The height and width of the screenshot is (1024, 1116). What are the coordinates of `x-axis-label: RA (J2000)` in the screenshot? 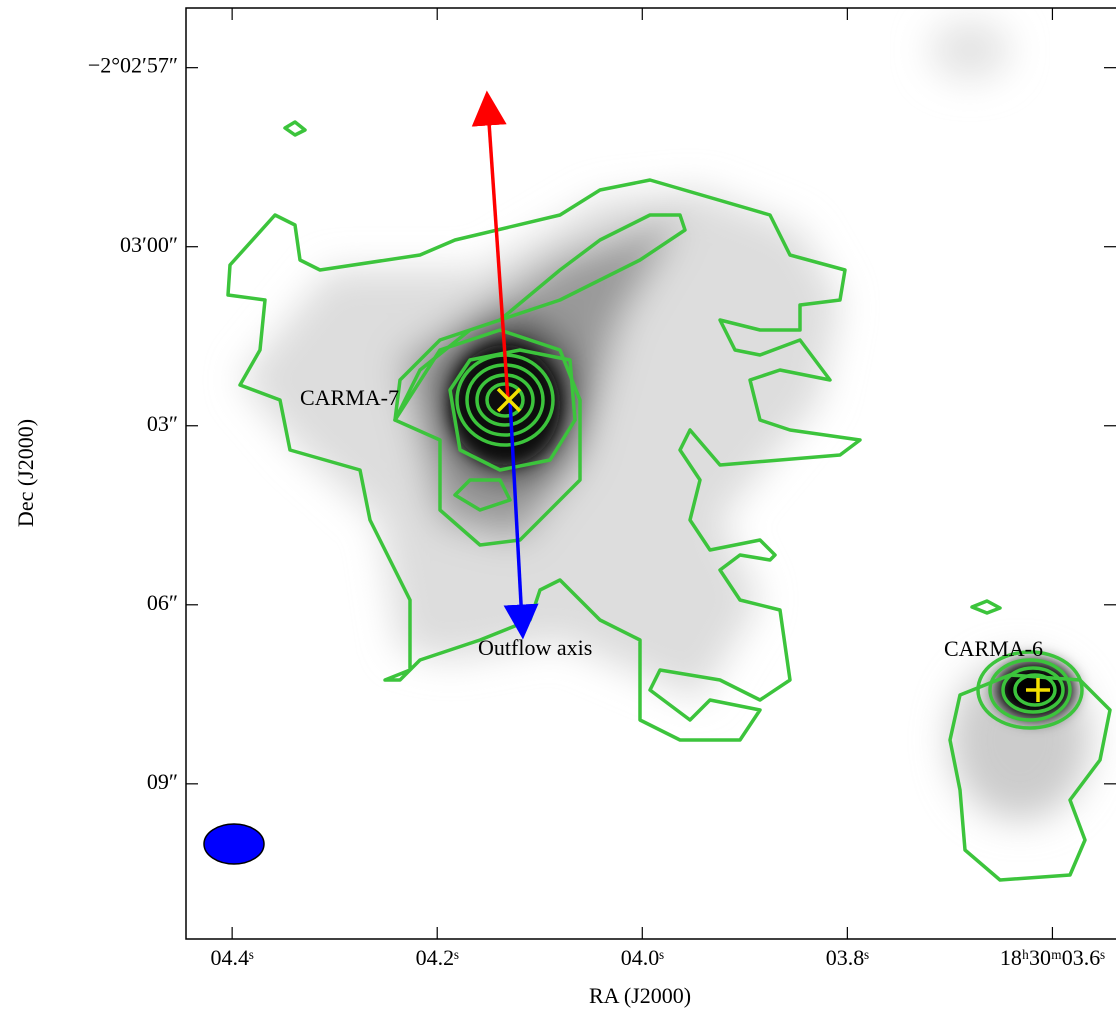 It's located at (640, 995).